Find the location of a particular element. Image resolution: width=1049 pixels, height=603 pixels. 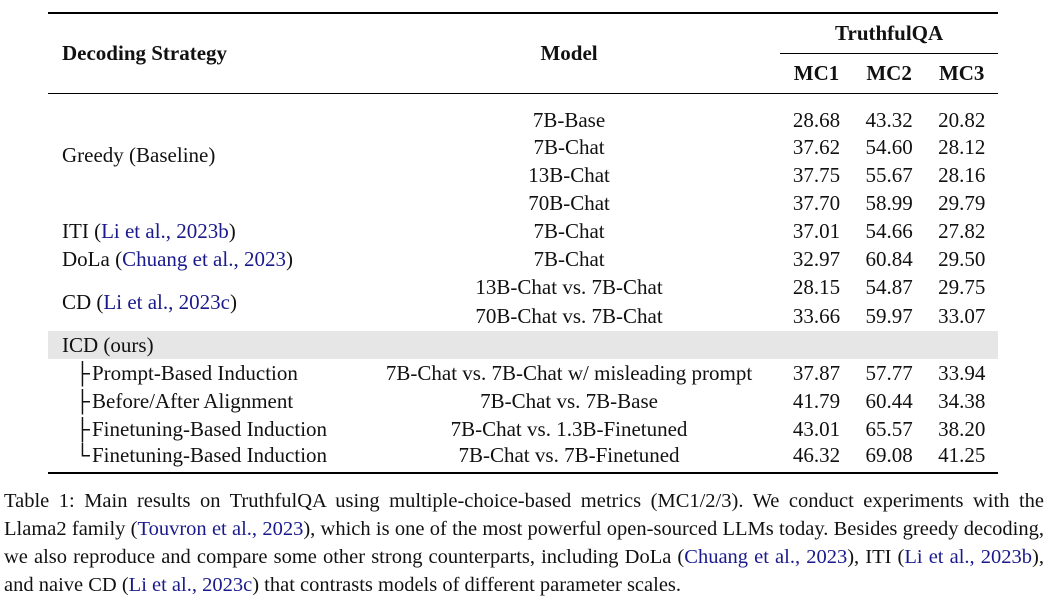

model-cell: 7B-Chat vs. 1.3B-Finetuned is located at coordinates (569, 428).